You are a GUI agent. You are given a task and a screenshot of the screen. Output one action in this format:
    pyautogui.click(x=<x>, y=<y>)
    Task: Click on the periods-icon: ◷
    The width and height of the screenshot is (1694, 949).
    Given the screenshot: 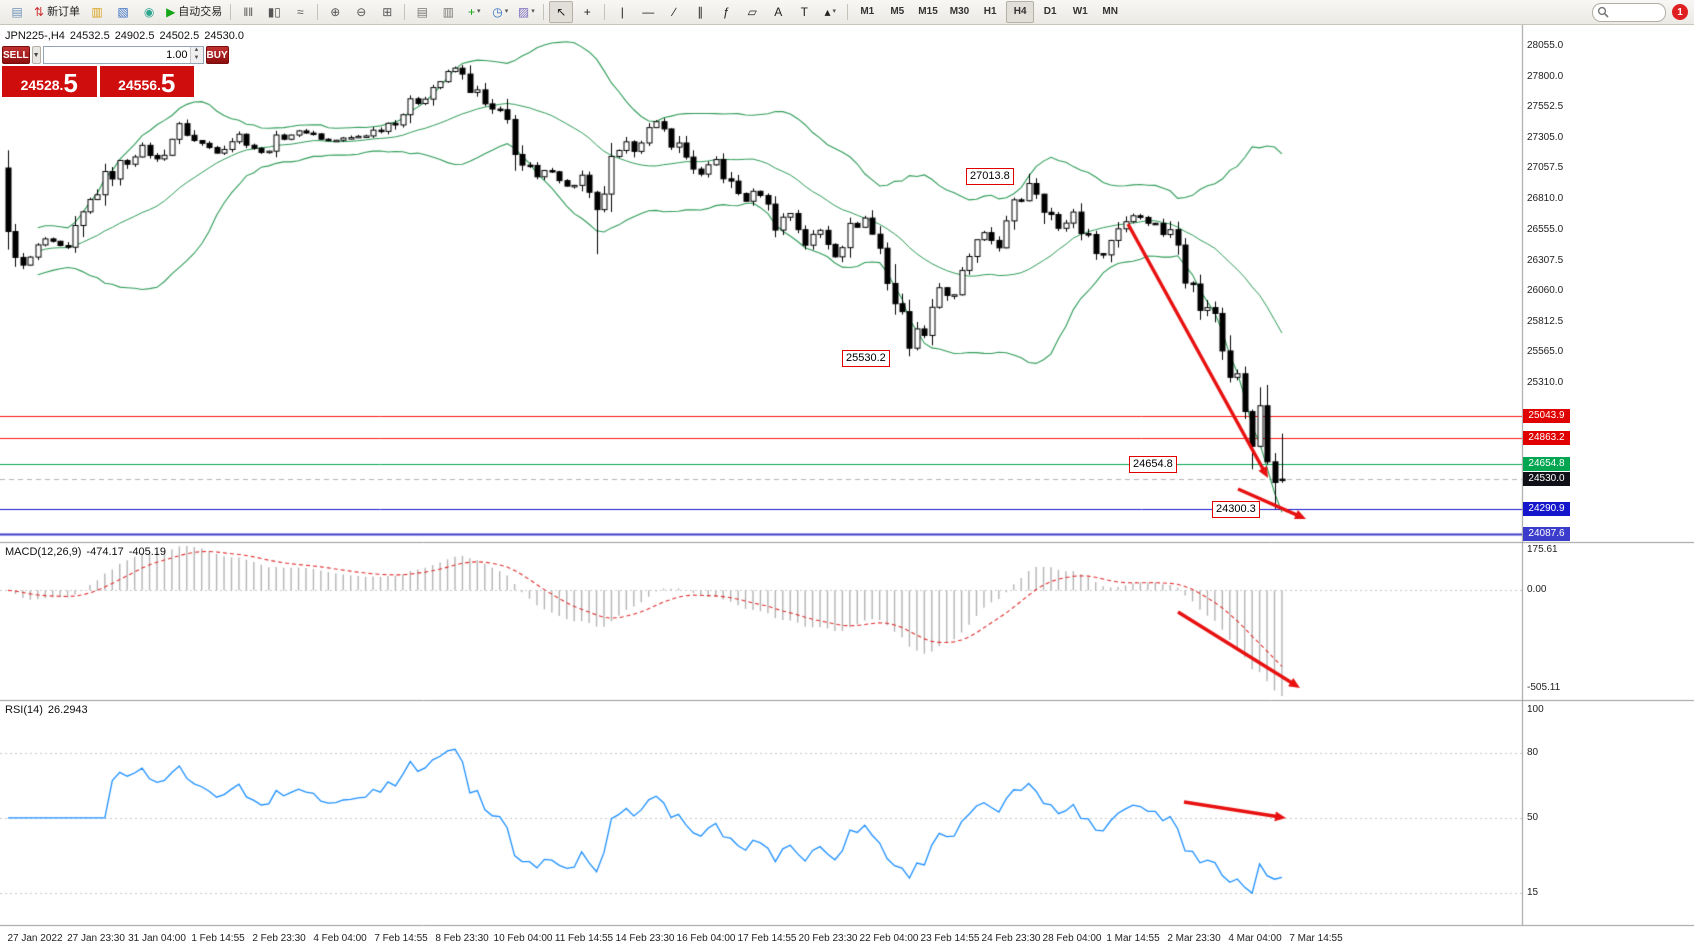 What is the action you would take?
    pyautogui.click(x=497, y=12)
    